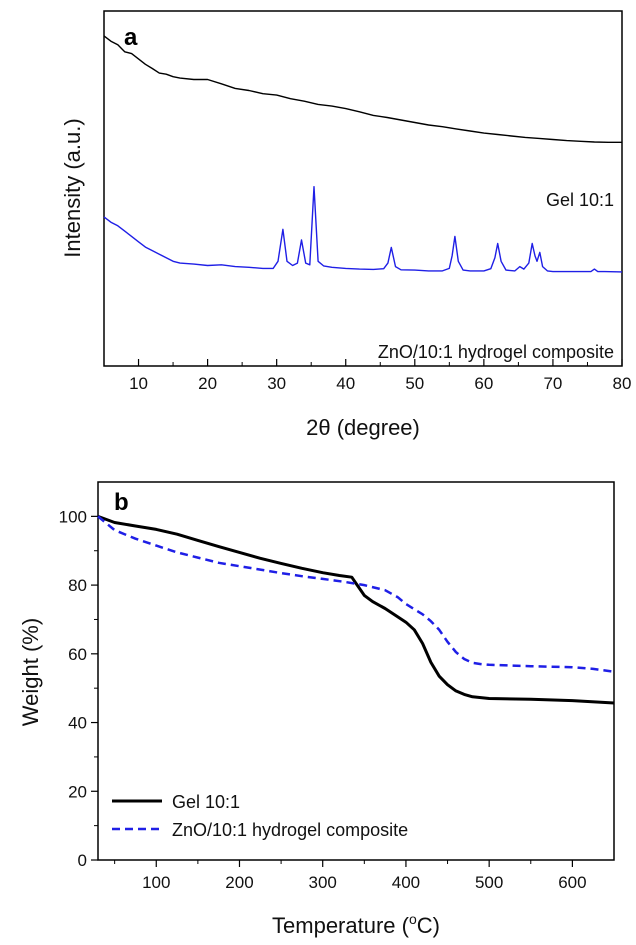 Image resolution: width=636 pixels, height=945 pixels. Describe the element at coordinates (380, 376) in the screenshot. I see `x-ticks-a: 10 20 30 40 50 60 70 80` at that location.